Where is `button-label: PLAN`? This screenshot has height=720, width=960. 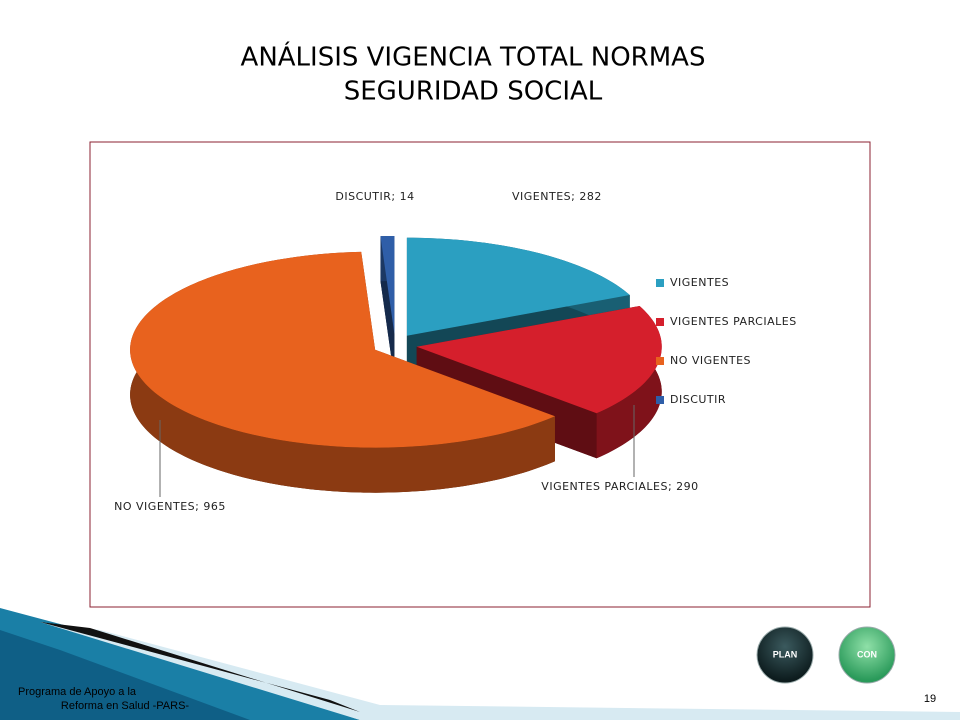
button-label: PLAN is located at coordinates (785, 654).